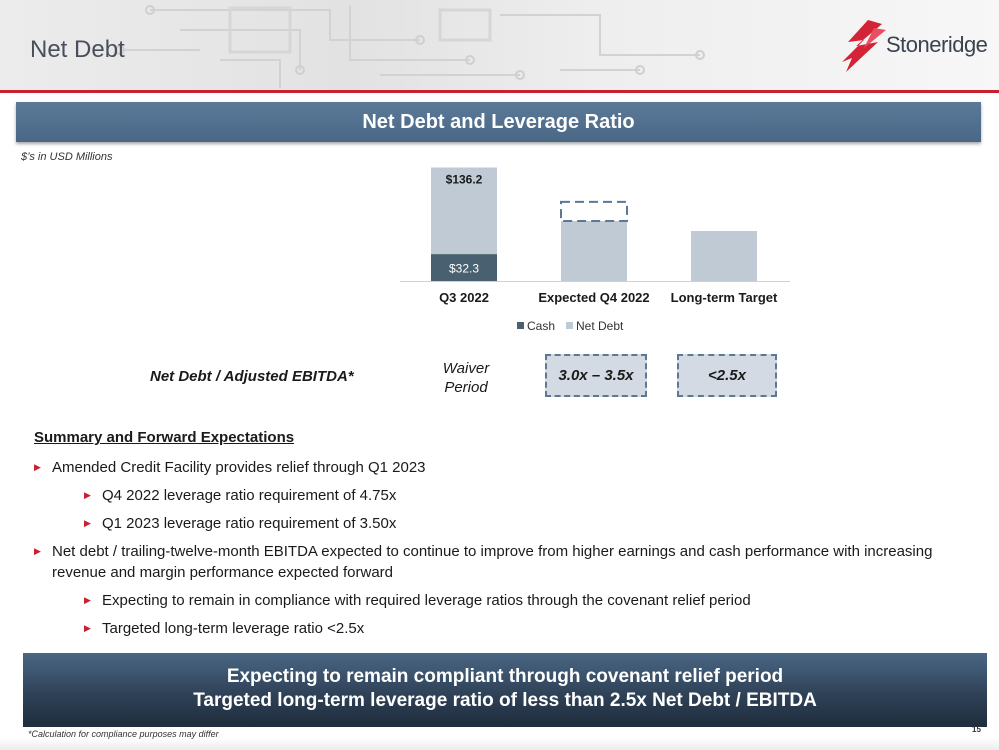 The height and width of the screenshot is (750, 999). I want to click on q4-ratio-box: 3.0x – 3.5x, so click(596, 375).